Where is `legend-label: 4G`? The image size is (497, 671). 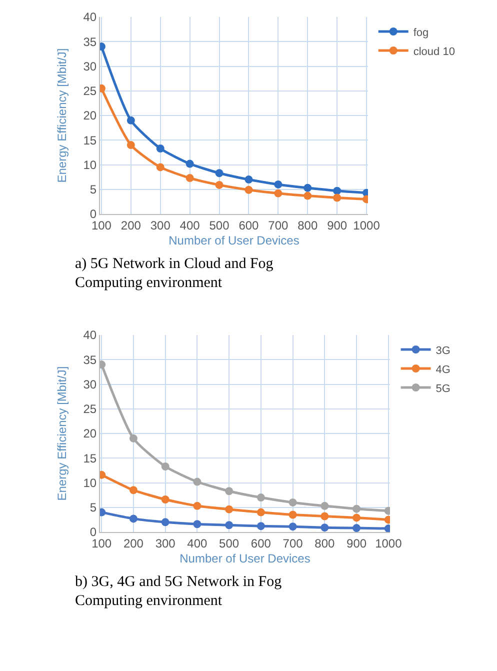
legend-label: 4G is located at coordinates (443, 370).